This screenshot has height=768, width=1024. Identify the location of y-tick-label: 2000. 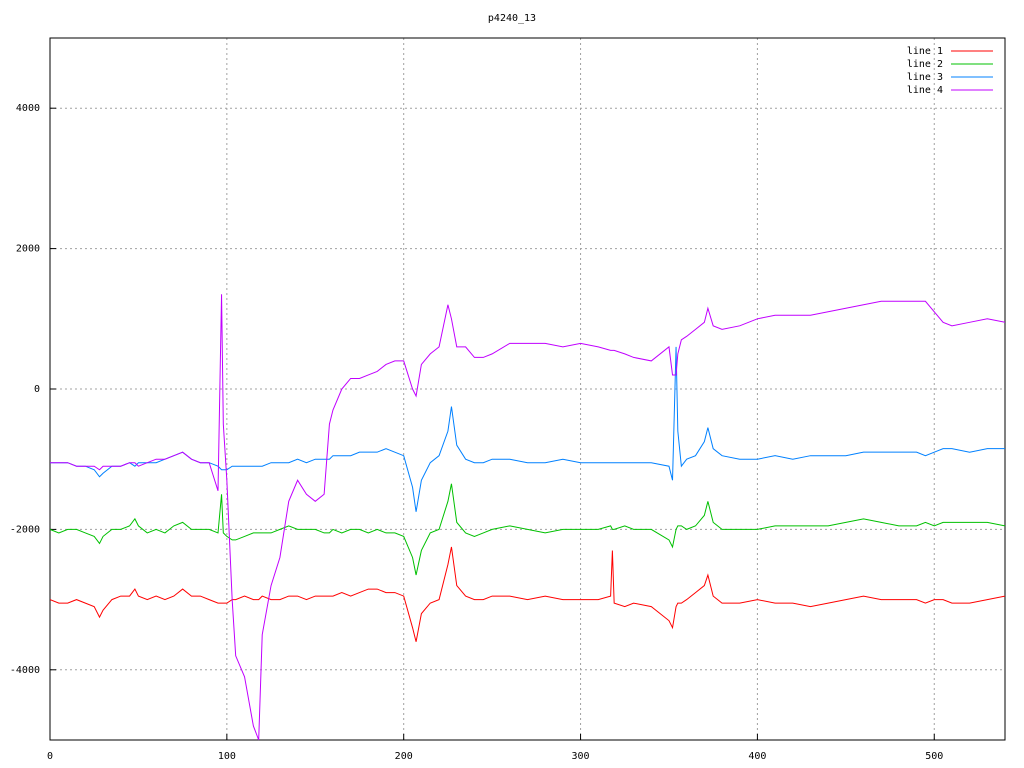
(28, 249).